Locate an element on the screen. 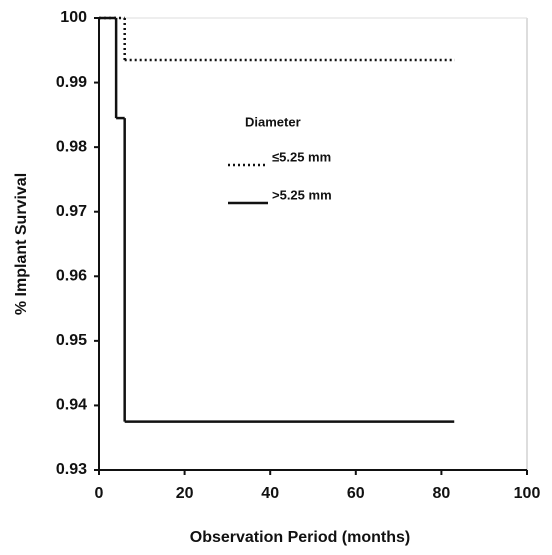  y-tick-label: 0.98 is located at coordinates (71, 146).